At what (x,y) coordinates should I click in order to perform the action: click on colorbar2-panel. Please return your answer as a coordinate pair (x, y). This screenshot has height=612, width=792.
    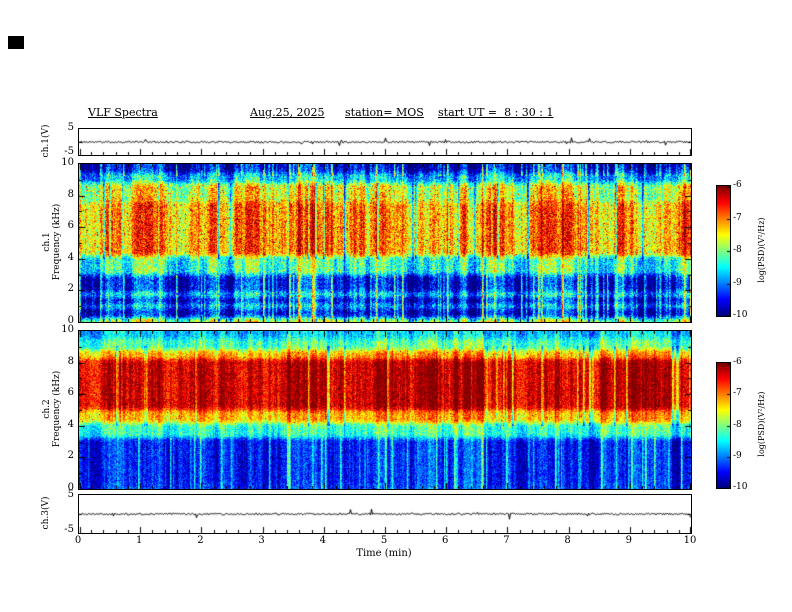
    Looking at the image, I should click on (723, 425).